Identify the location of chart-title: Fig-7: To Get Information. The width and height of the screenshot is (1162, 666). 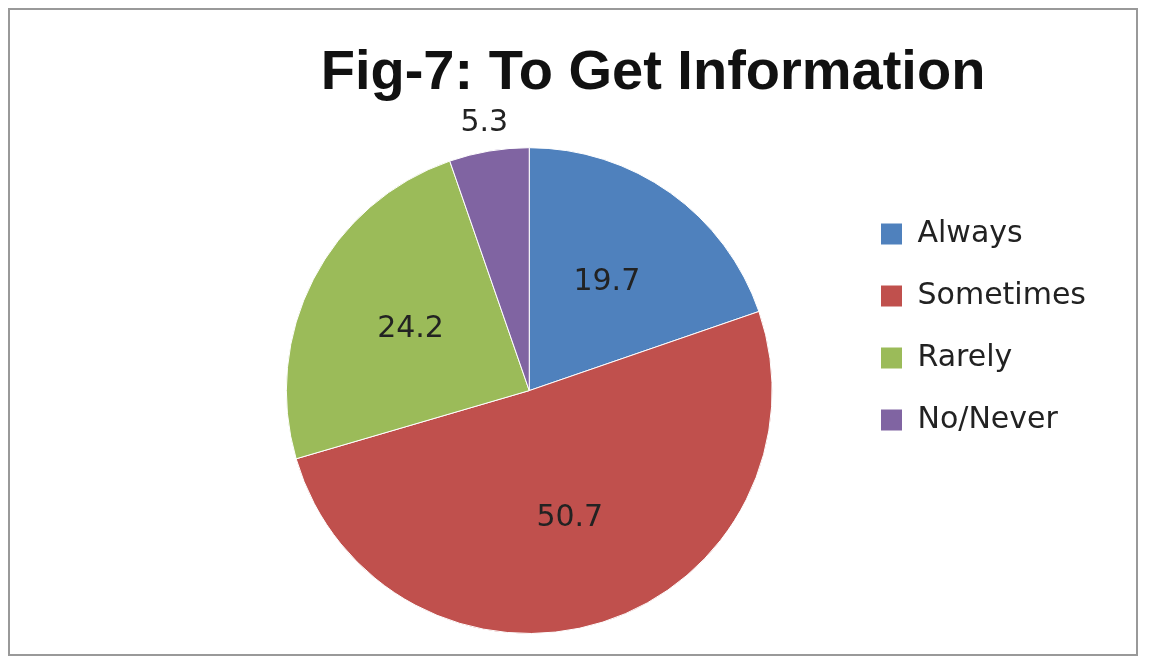
(653, 70).